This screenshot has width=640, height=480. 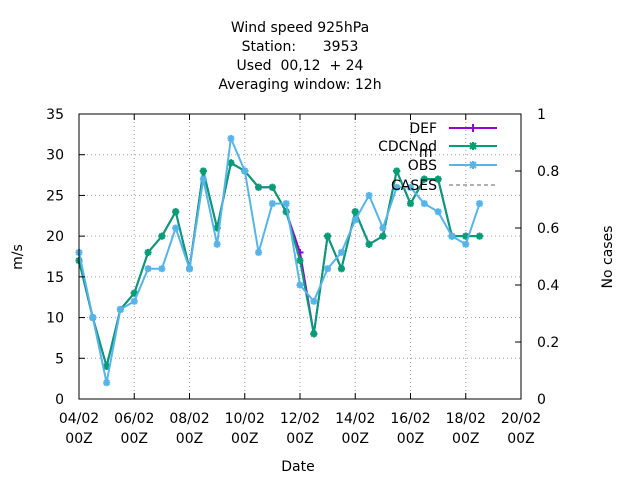 What do you see at coordinates (59, 359) in the screenshot?
I see `y-tick-label: 5` at bounding box center [59, 359].